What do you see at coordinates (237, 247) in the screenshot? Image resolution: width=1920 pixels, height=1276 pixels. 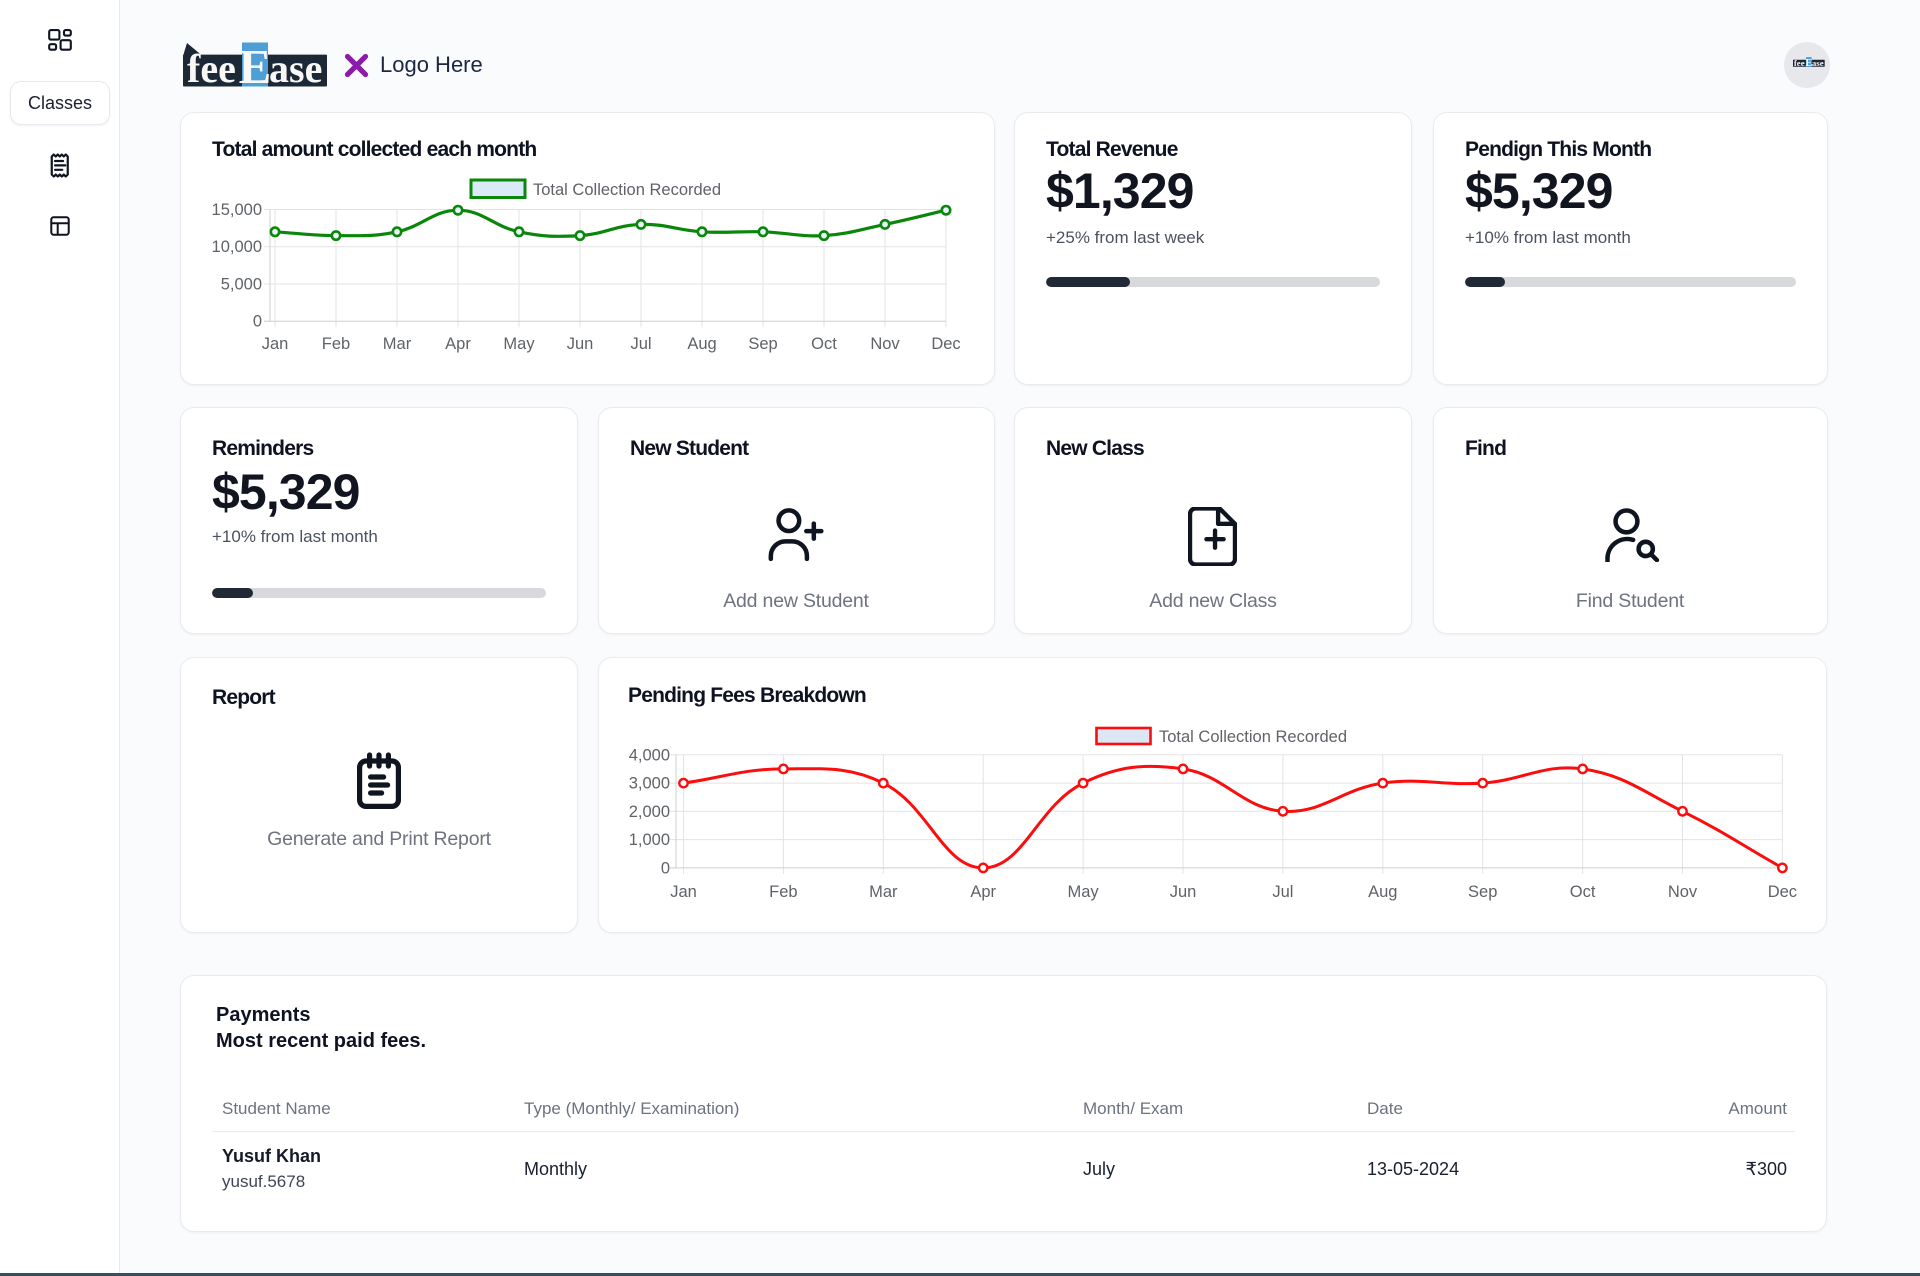 I see `svg-text: 10,000` at bounding box center [237, 247].